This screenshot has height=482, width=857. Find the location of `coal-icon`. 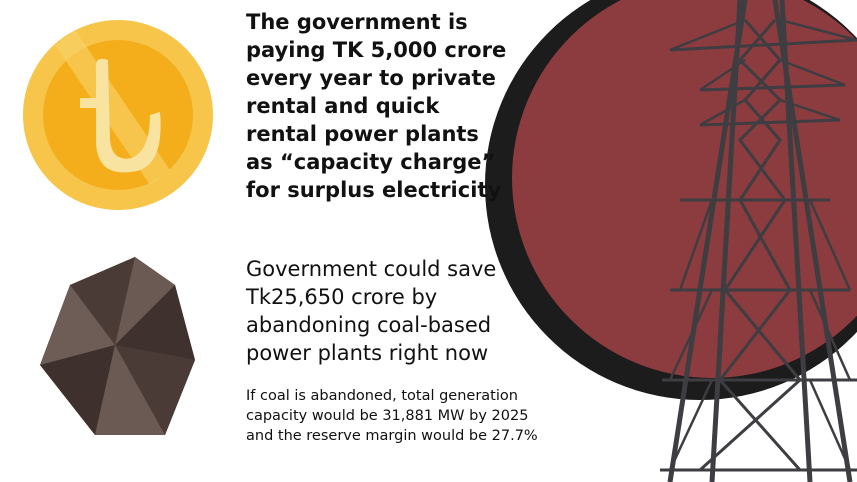

coal-icon is located at coordinates (117, 346).